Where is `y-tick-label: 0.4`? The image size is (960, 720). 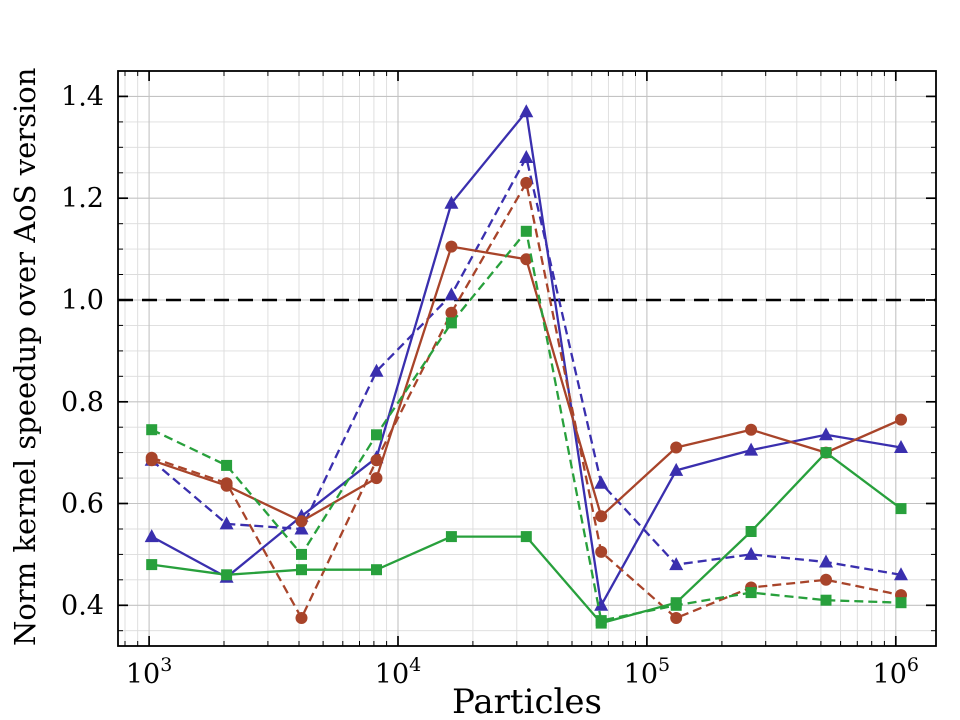 y-tick-label: 0.4 is located at coordinates (82, 605).